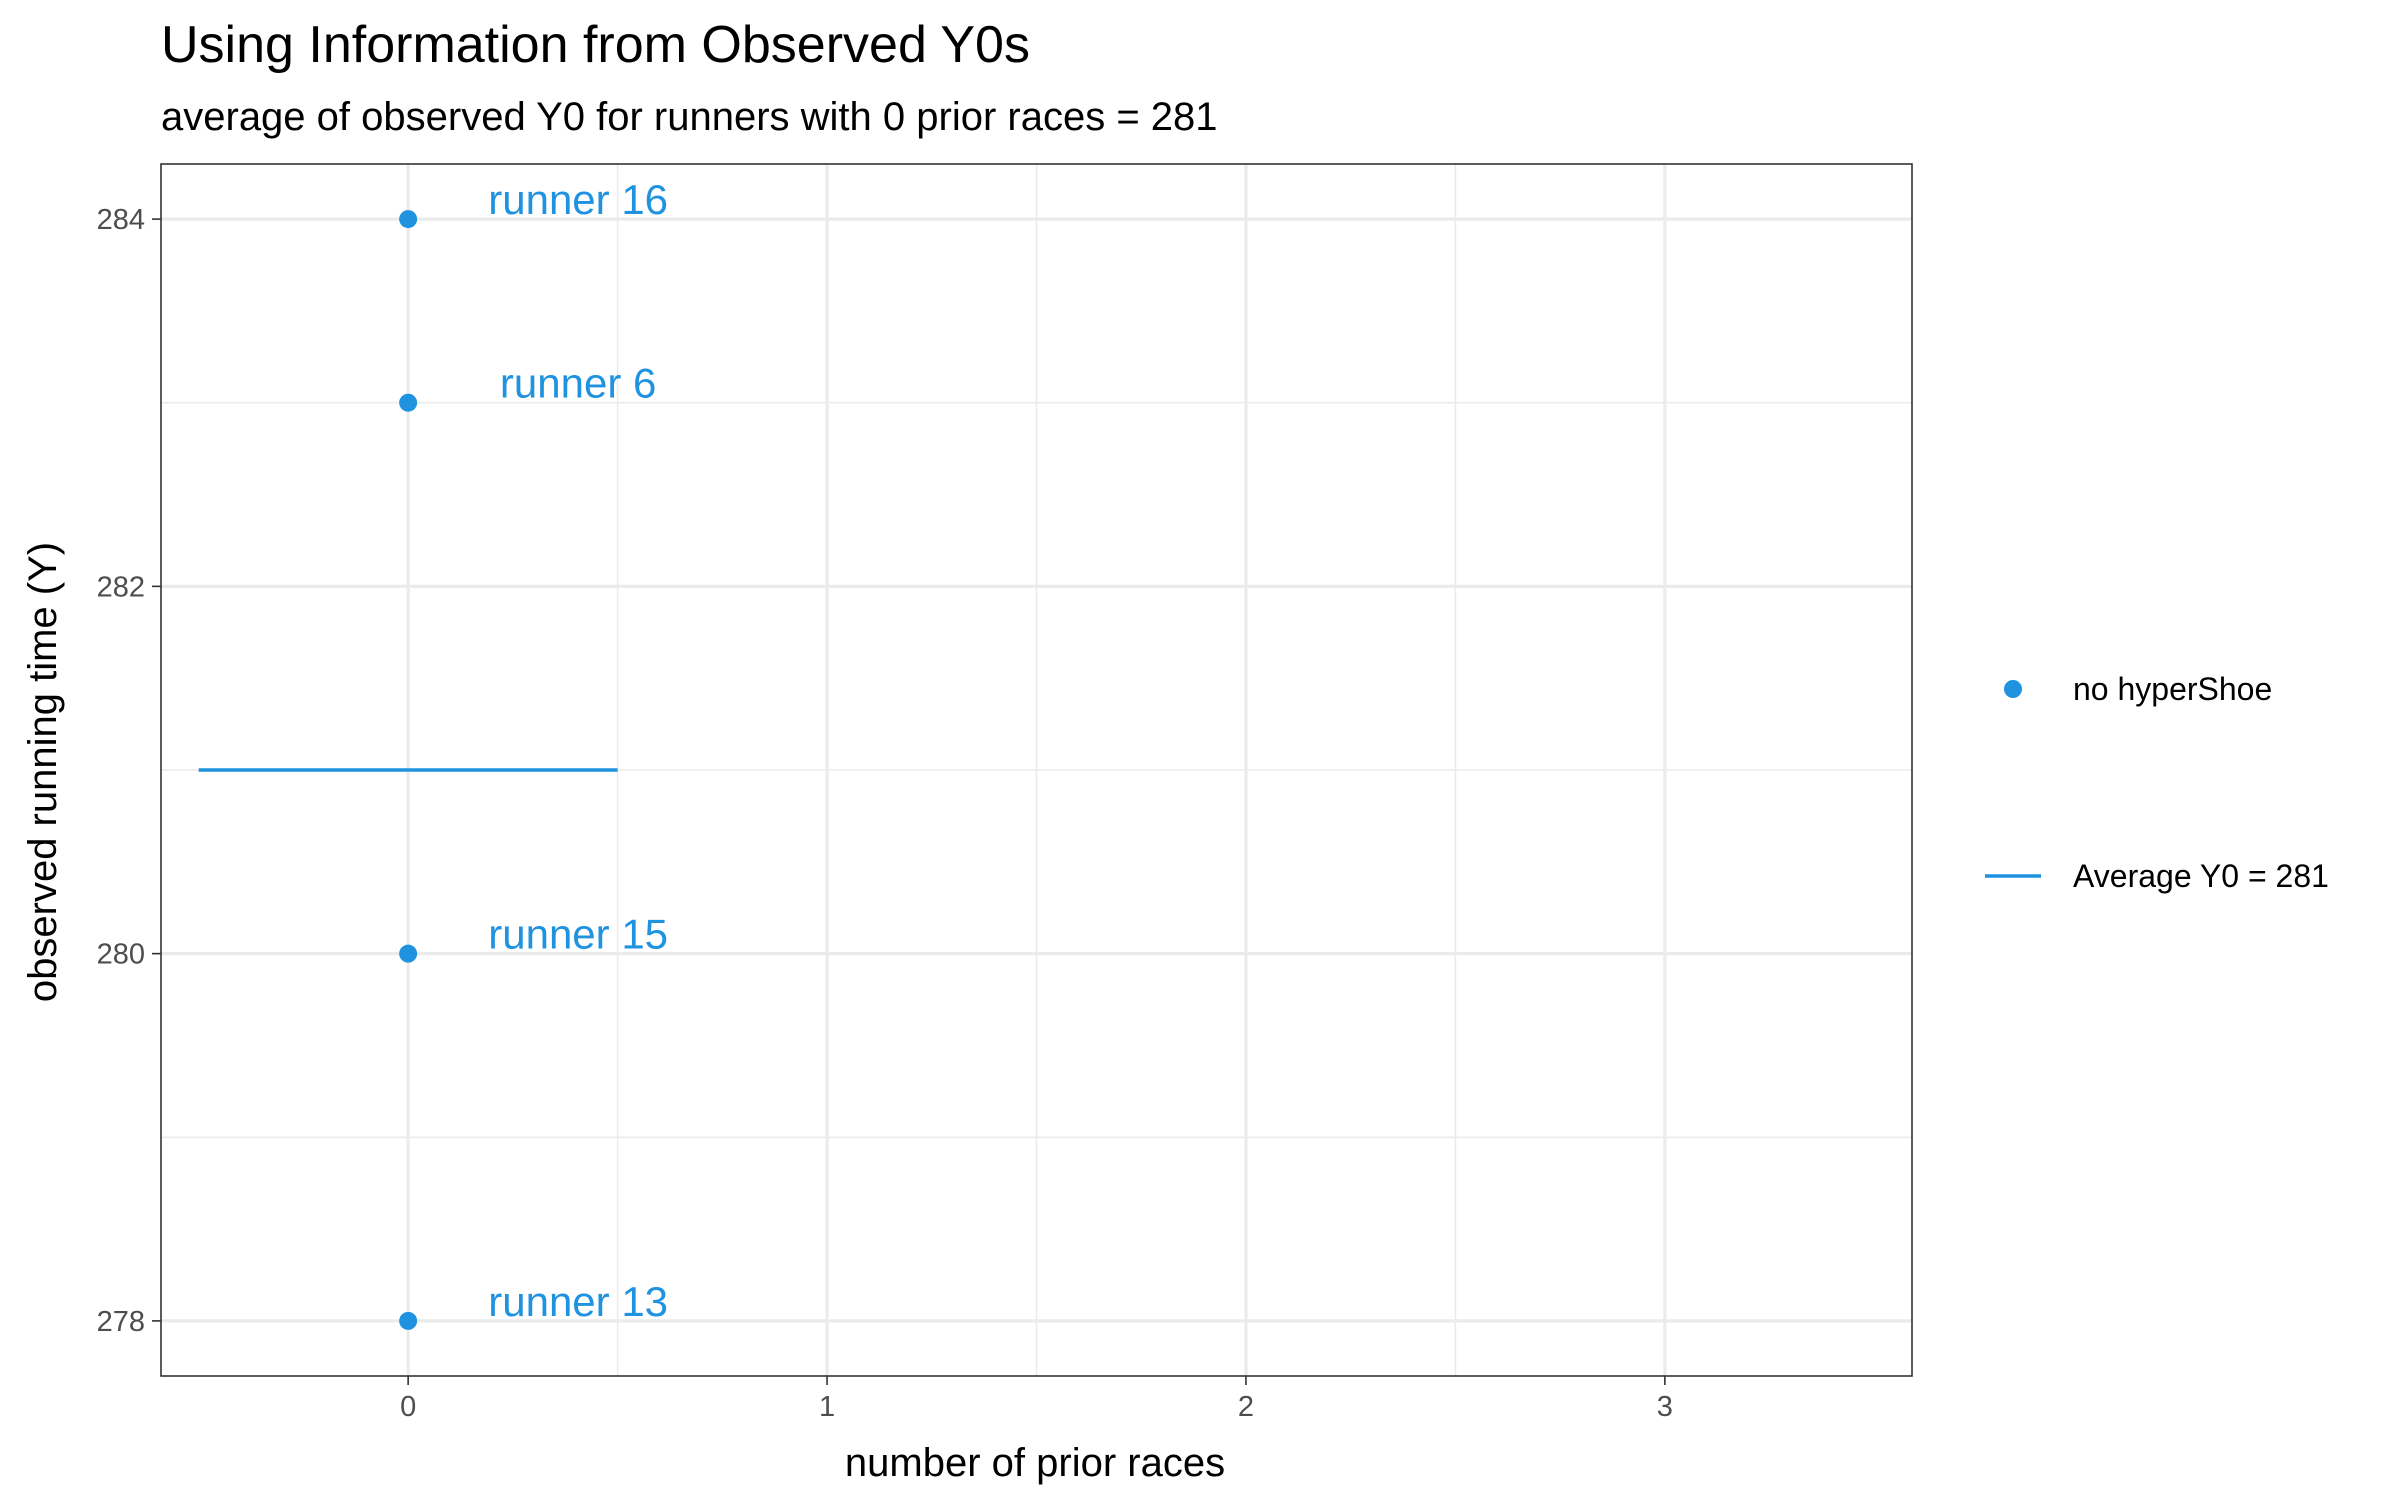 This screenshot has width=2400, height=1500. Describe the element at coordinates (2172, 689) in the screenshot. I see `legend-label-no-hypershoe: no hyperShoe` at that location.